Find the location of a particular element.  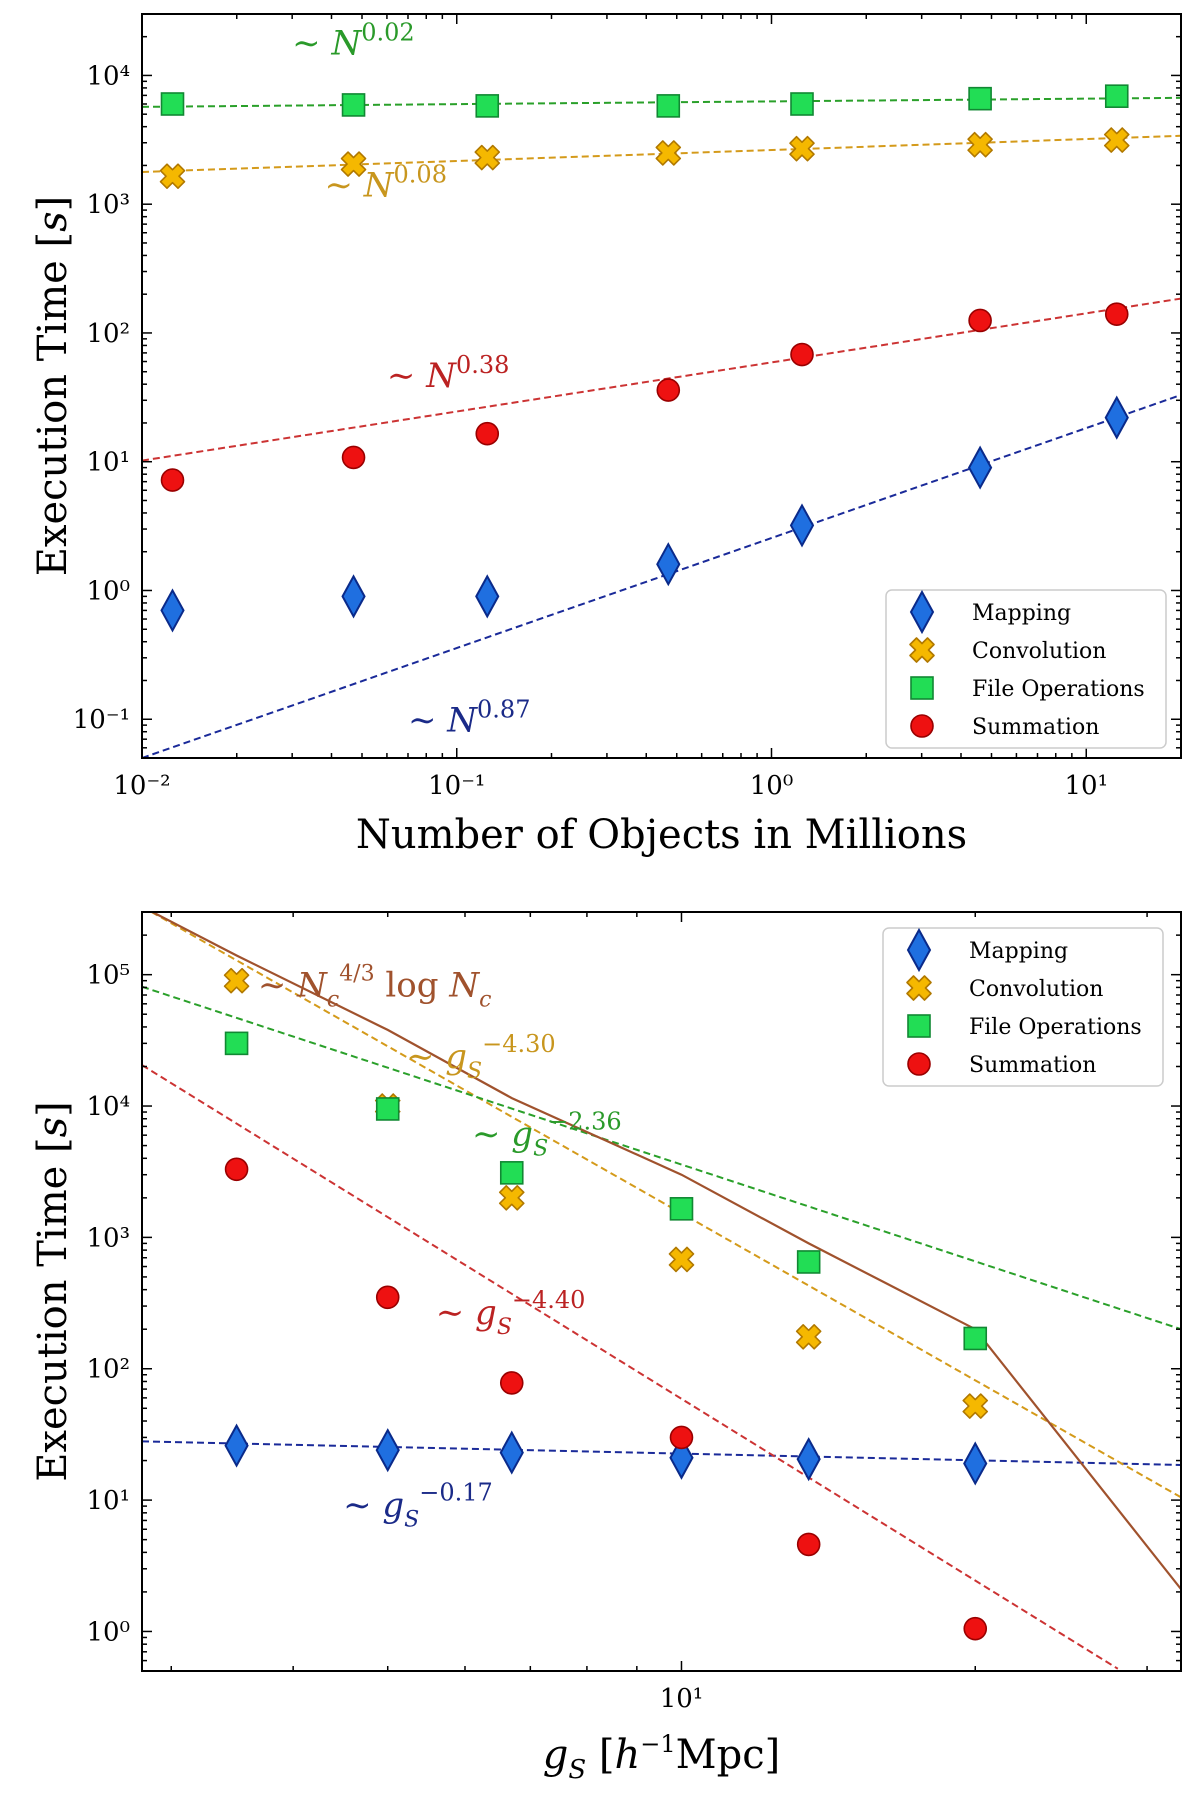

x-tick-label: 10⁻¹ is located at coordinates (456, 786).